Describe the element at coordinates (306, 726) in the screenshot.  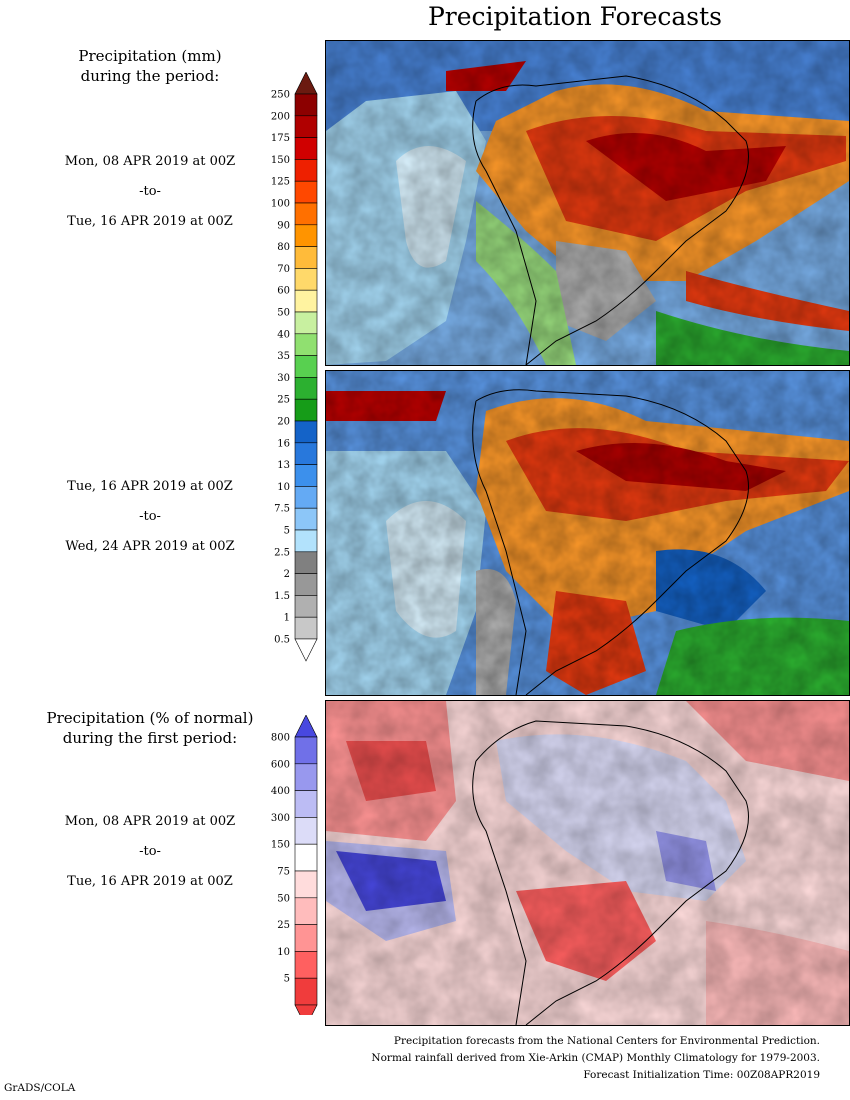
I see `legend_pct-top-arrow` at that location.